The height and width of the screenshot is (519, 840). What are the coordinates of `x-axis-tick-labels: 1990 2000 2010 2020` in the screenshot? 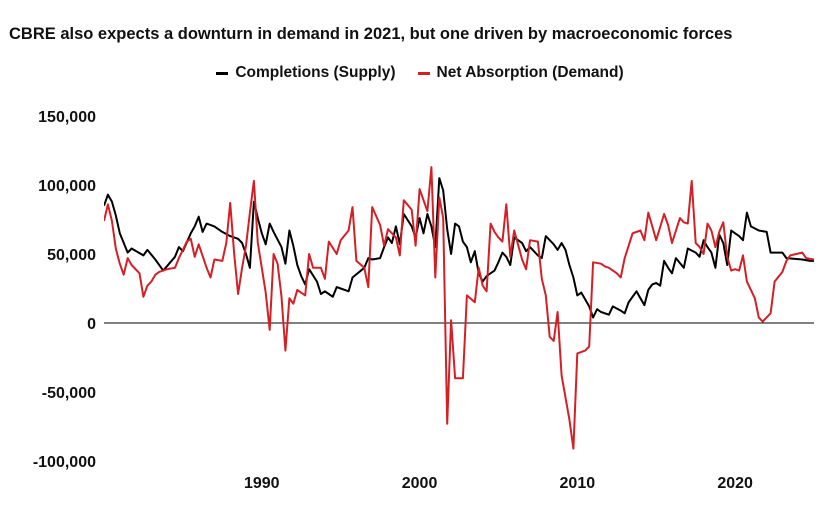 It's located at (498, 483).